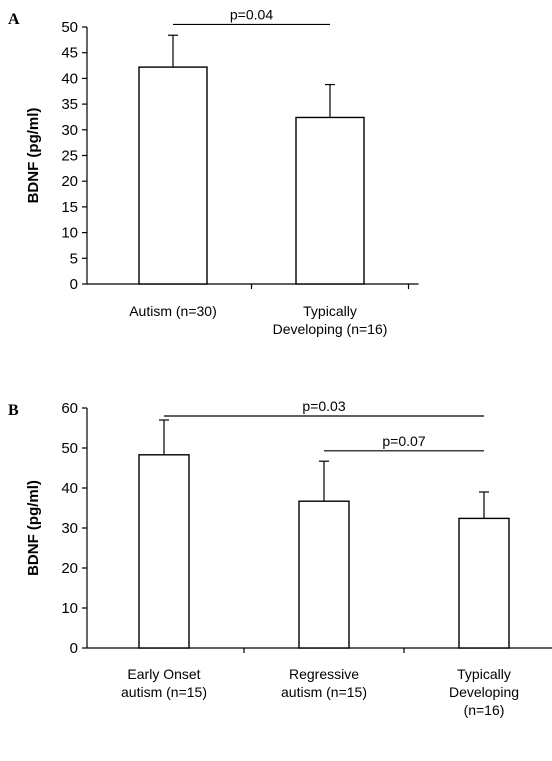 The height and width of the screenshot is (761, 552). I want to click on category-label-line: Developing, so click(484, 692).